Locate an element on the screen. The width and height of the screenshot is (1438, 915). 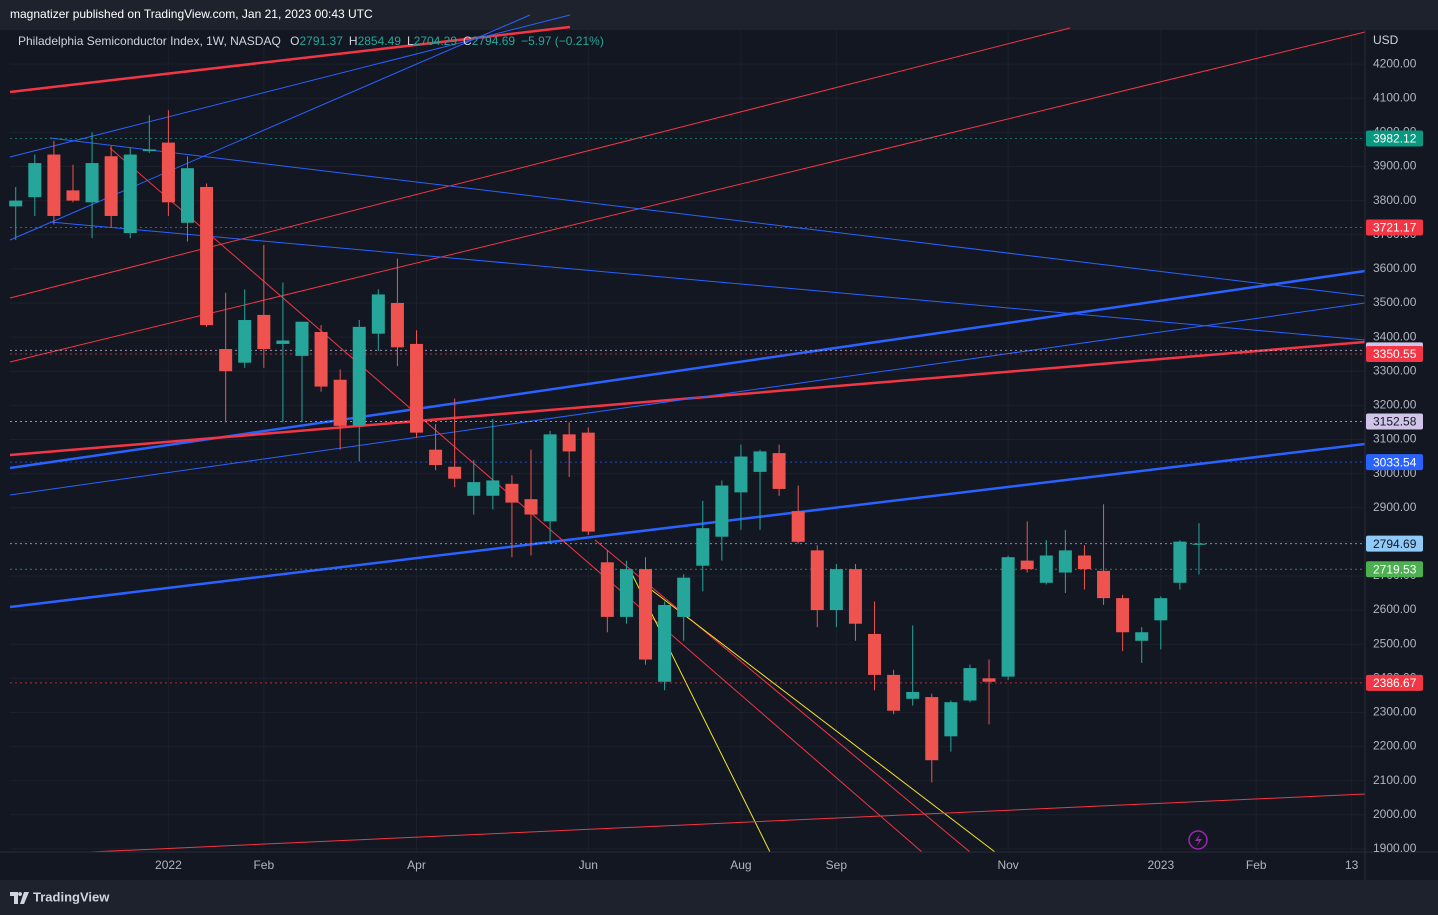
x-tick-label: 13 is located at coordinates (1352, 865).